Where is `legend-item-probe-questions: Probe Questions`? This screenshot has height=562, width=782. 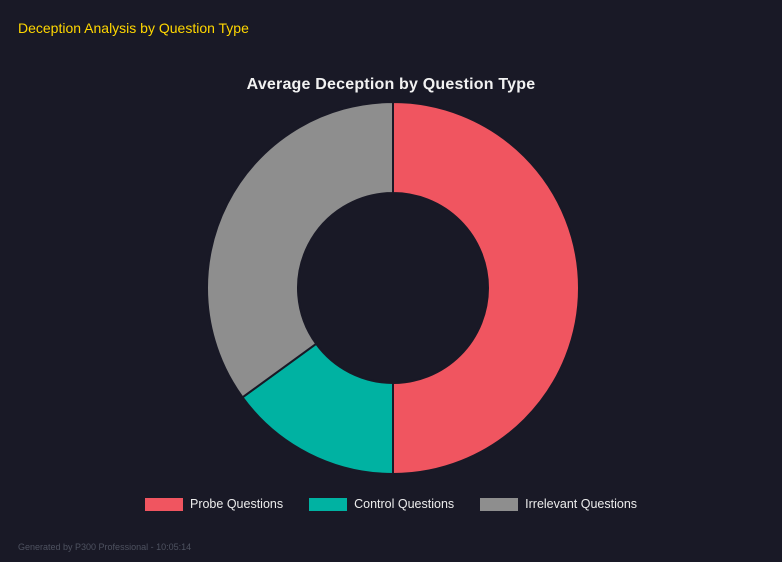
legend-item-probe-questions: Probe Questions is located at coordinates (214, 504).